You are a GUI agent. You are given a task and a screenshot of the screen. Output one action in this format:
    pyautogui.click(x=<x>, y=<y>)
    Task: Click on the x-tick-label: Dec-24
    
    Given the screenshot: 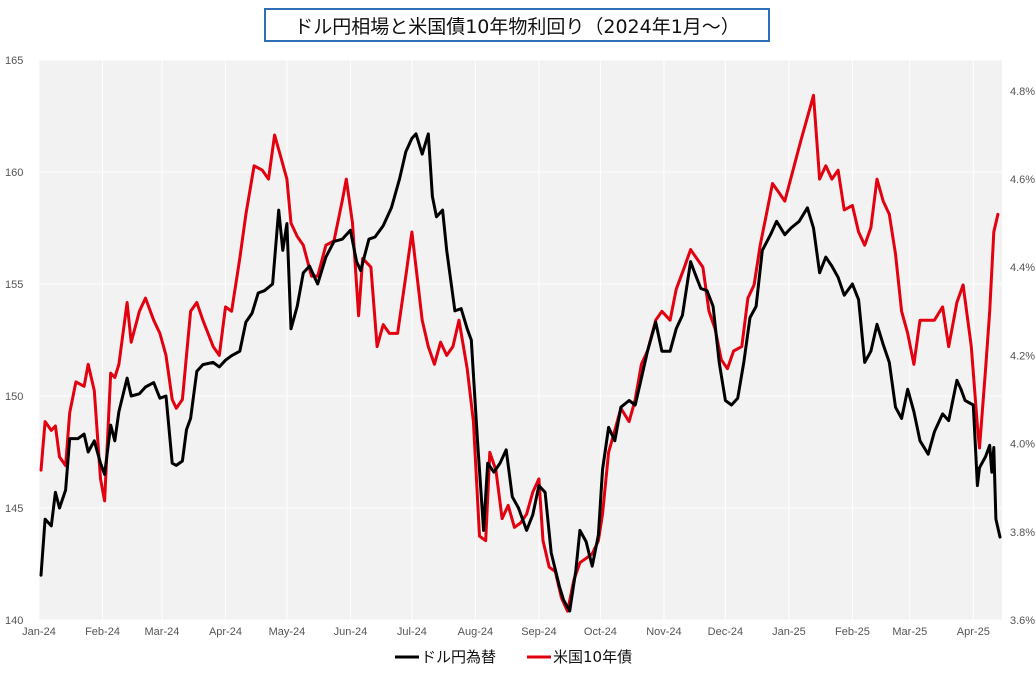 What is the action you would take?
    pyautogui.click(x=725, y=632)
    